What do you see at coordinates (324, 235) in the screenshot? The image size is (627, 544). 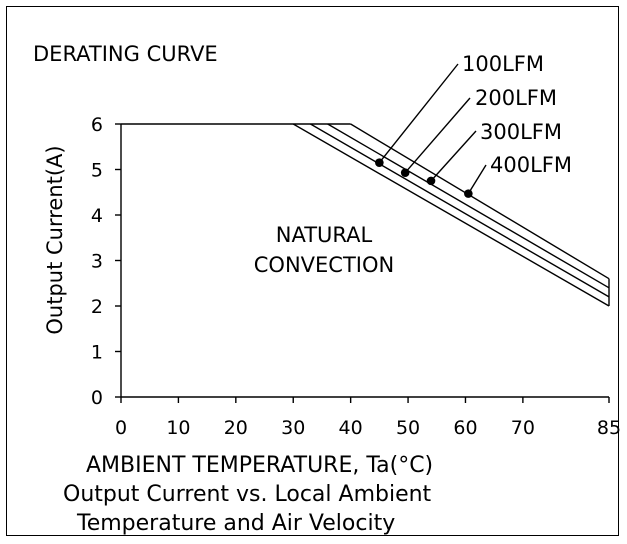 I see `annotation-natural: NATURAL` at bounding box center [324, 235].